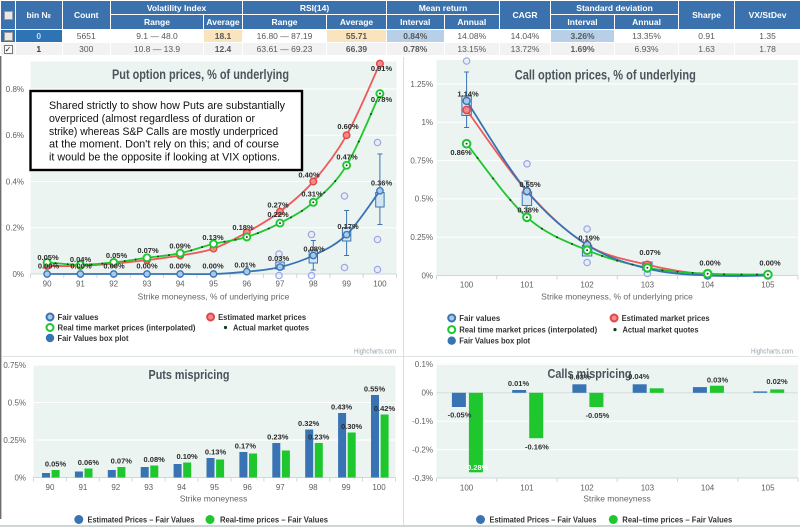 The image size is (800, 527). What do you see at coordinates (89, 462) in the screenshot?
I see `svg-text: 0.06%` at bounding box center [89, 462].